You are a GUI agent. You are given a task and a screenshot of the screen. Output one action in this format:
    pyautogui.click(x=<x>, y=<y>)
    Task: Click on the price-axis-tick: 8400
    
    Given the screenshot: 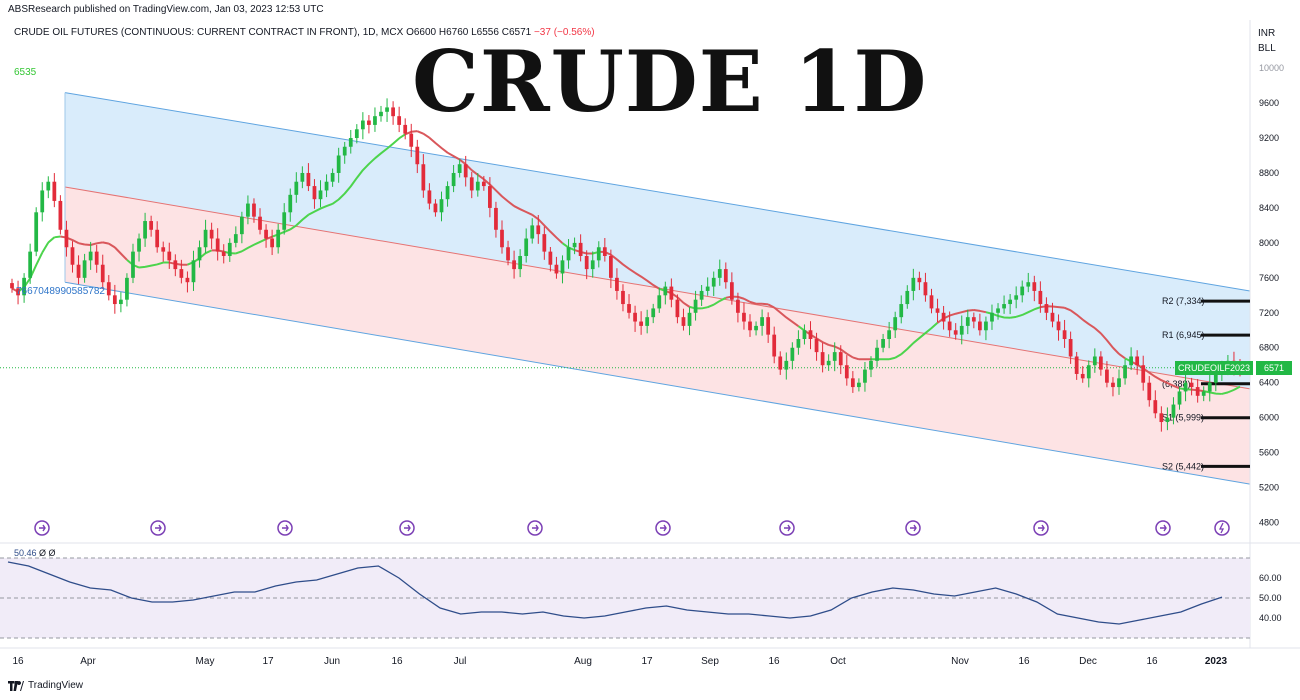 What is the action you would take?
    pyautogui.click(x=1269, y=208)
    